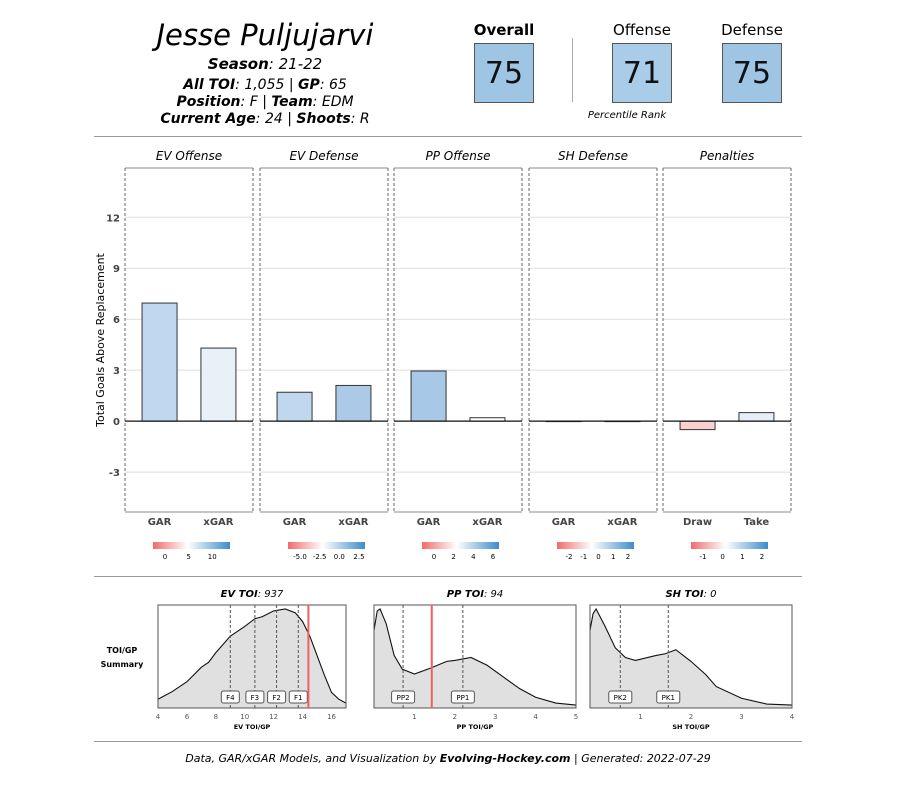 Image resolution: width=901 pixels, height=795 pixels. Describe the element at coordinates (208, 102) in the screenshot. I see `position-label: Position` at that location.